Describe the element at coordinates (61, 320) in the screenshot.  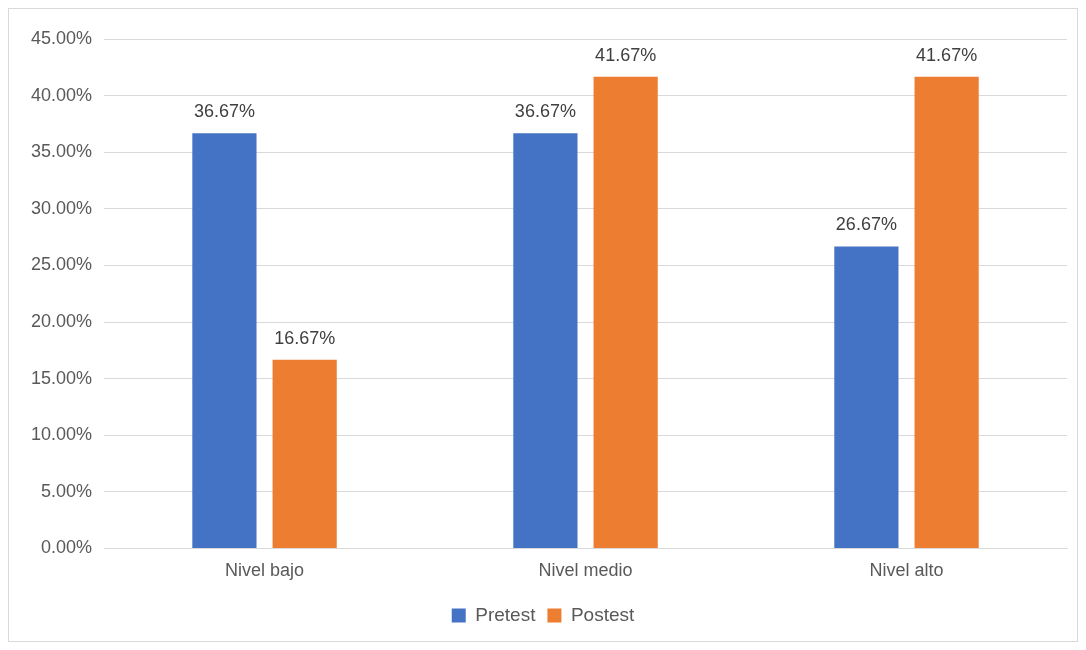
I see `y-tick-label: 20.00%` at that location.